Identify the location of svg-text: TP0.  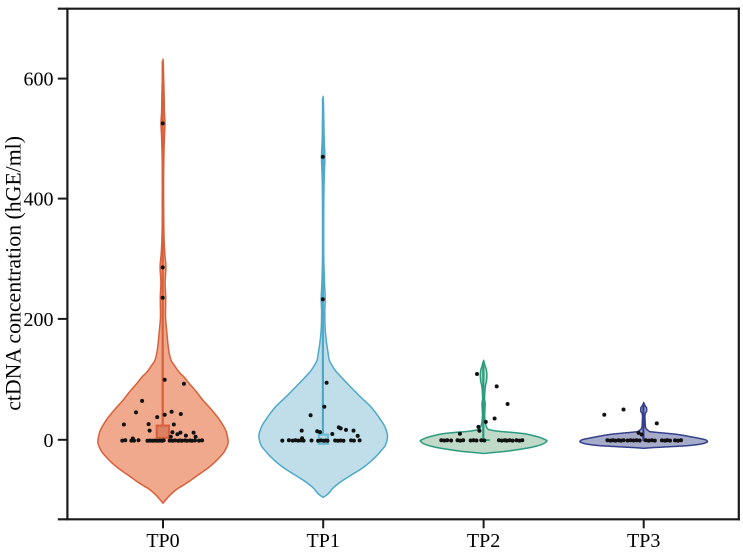
(162, 541).